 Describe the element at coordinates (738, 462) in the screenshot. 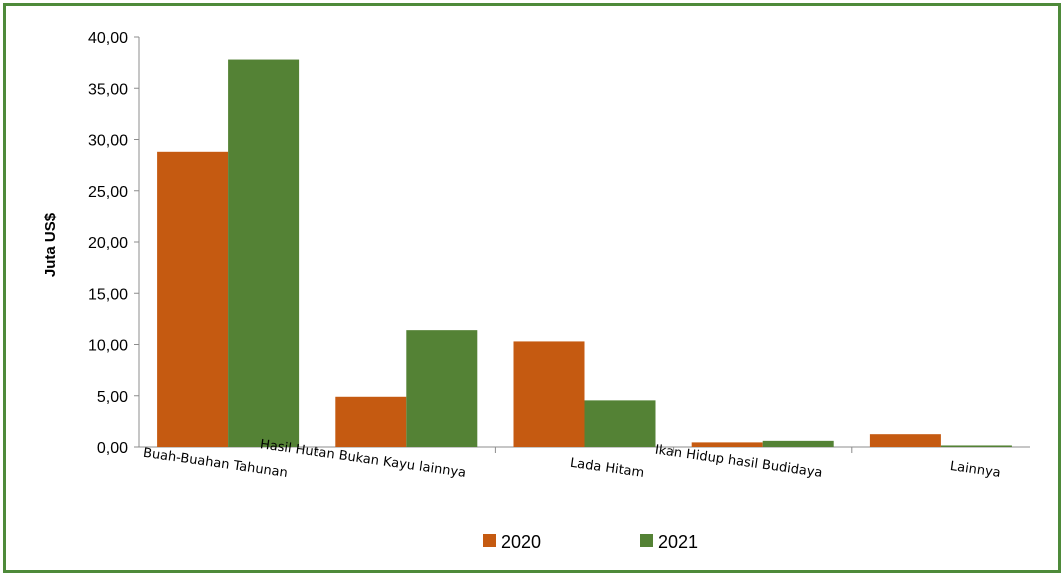

I see `x-category-label: Ikan Hidup hasil Budidaya` at that location.